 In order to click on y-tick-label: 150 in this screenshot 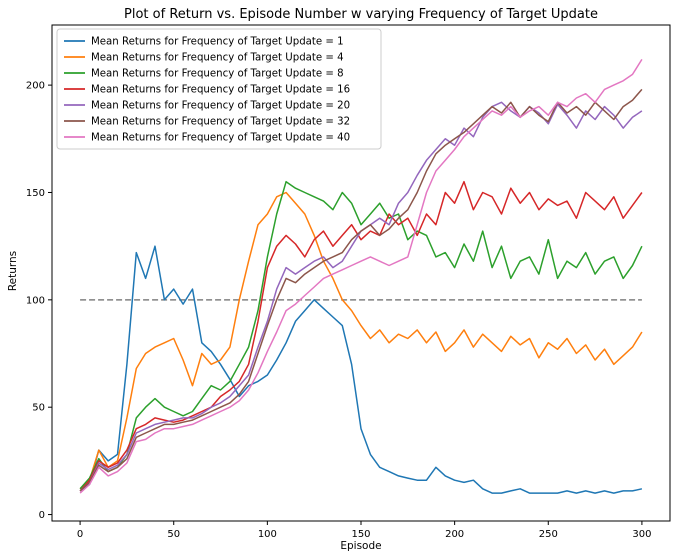, I will do `click(35, 193)`.